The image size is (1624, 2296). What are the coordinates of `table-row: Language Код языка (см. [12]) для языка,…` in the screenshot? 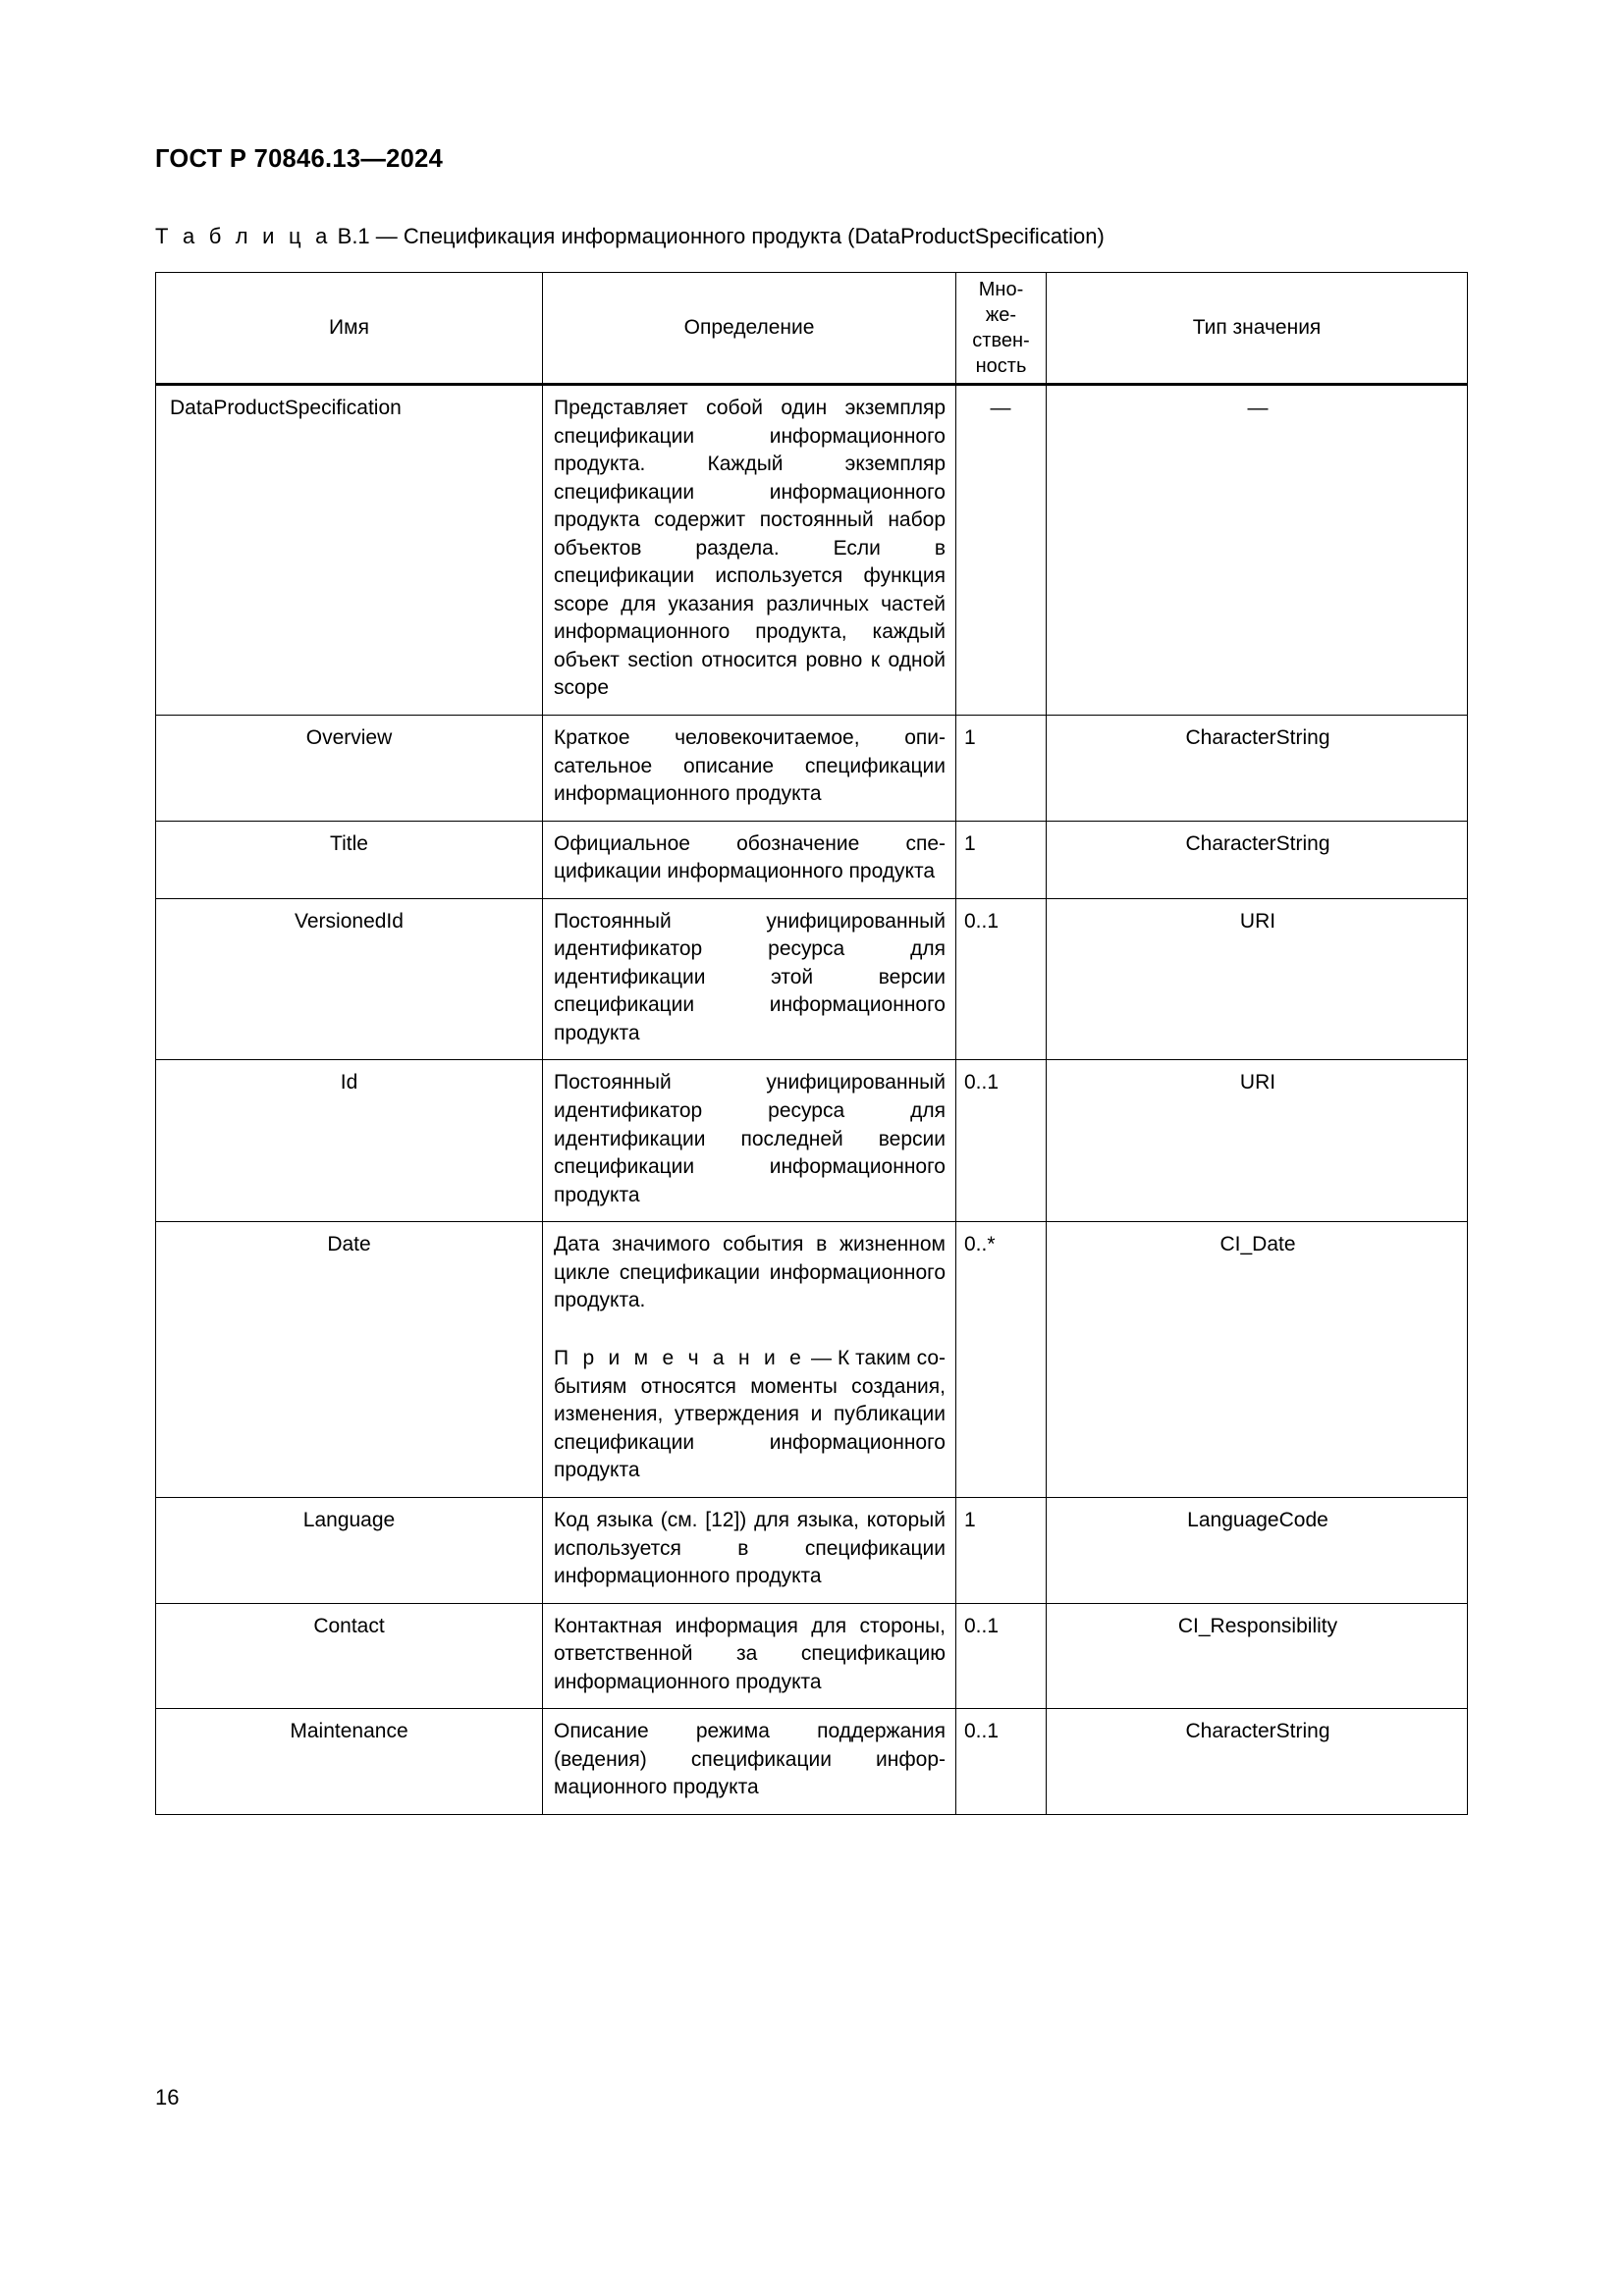 It's located at (811, 1551).